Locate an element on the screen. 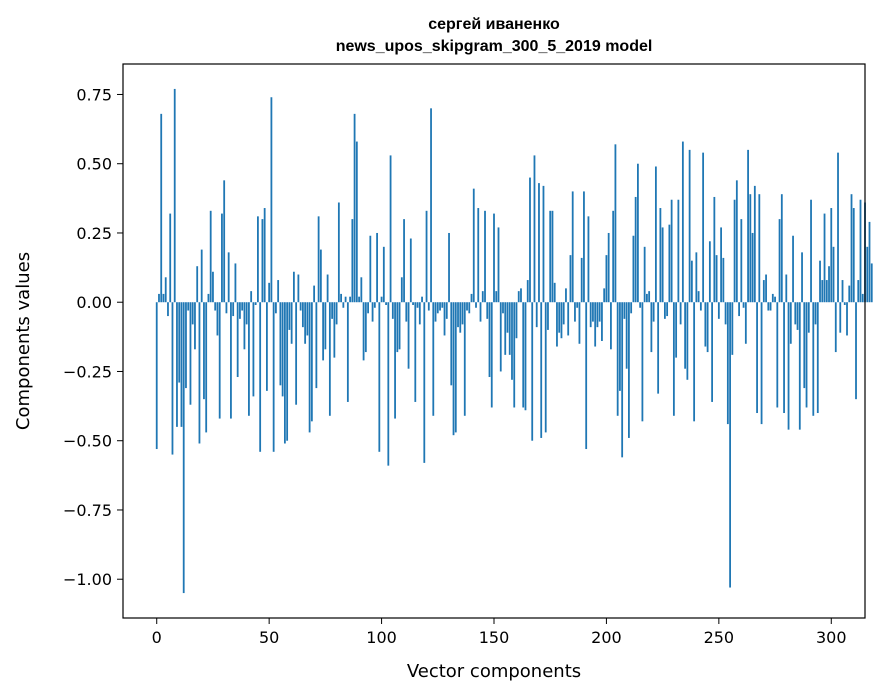 Image resolution: width=880 pixels, height=696 pixels. chart-title: сергей иваненко is located at coordinates (494, 24).